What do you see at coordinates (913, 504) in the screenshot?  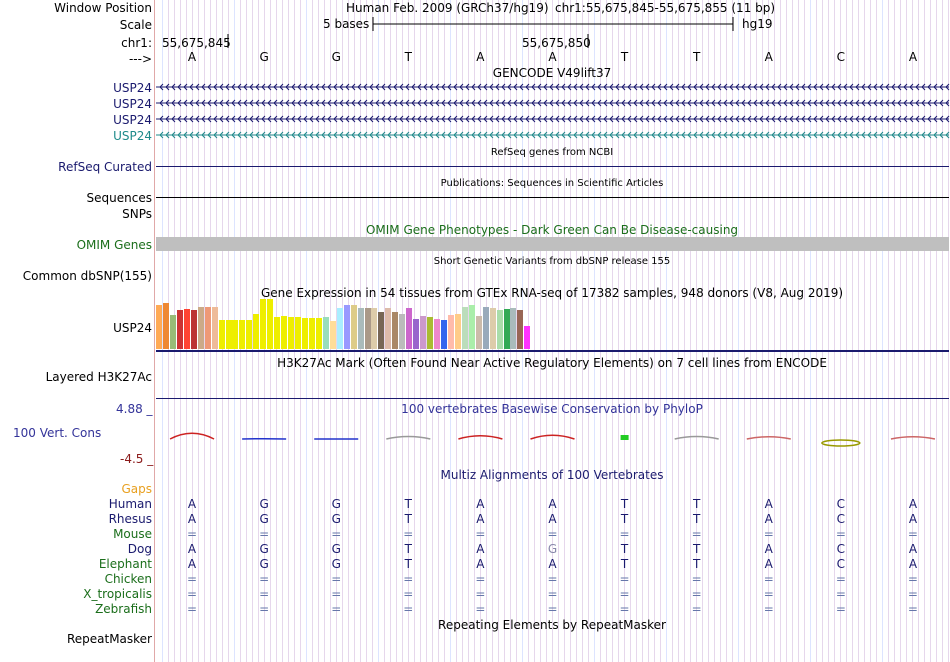 I see `alignment-base: A` at bounding box center [913, 504].